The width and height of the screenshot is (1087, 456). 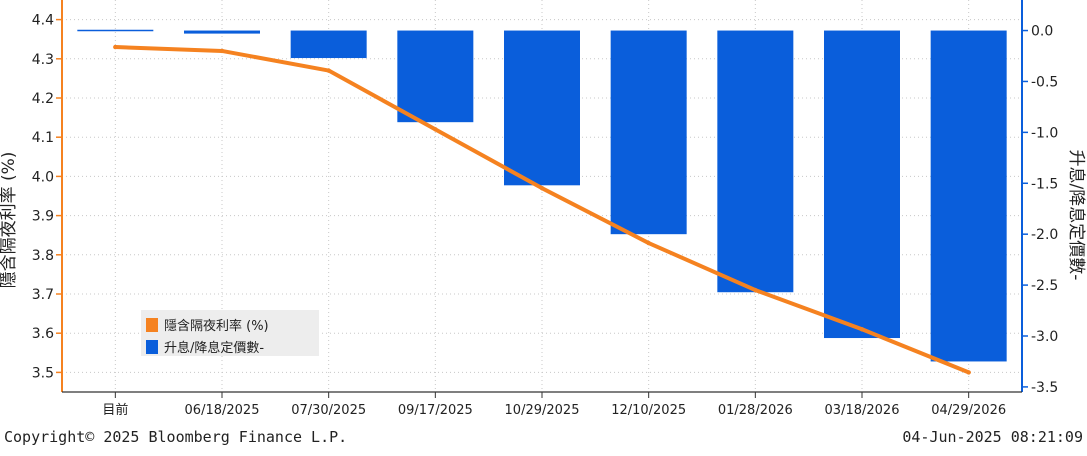 What do you see at coordinates (755, 410) in the screenshot?
I see `x-tick-label: 01/28/2026` at bounding box center [755, 410].